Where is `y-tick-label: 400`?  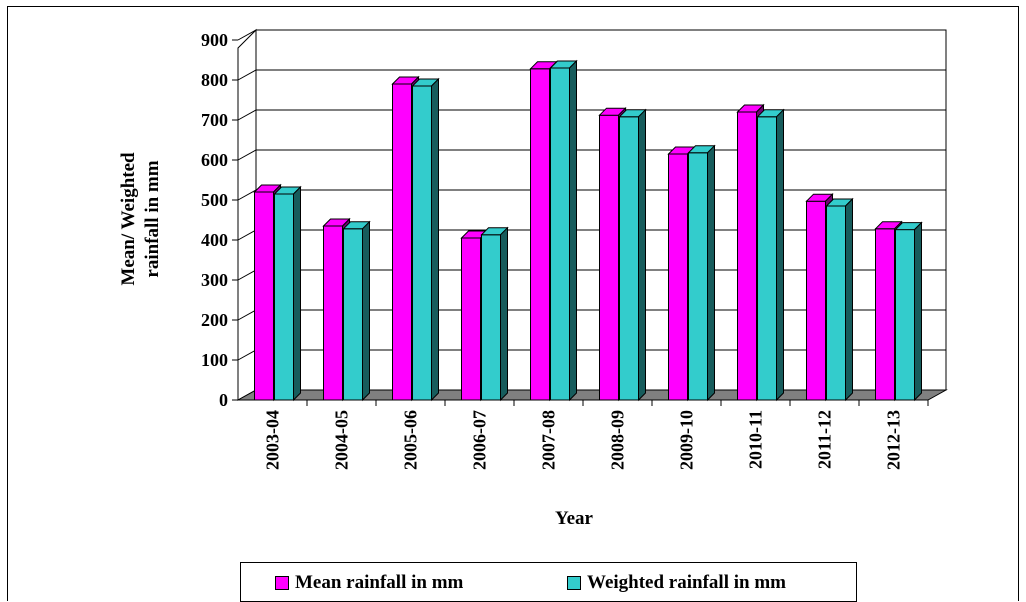 y-tick-label: 400 is located at coordinates (214, 240).